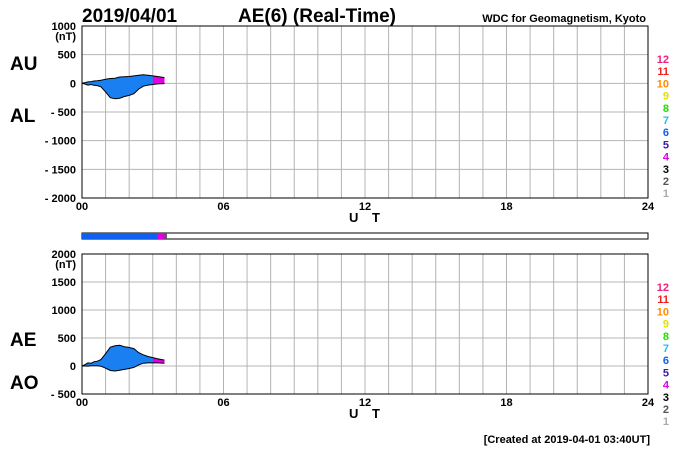  I want to click on y-tick-label: 2000, so click(64, 255).